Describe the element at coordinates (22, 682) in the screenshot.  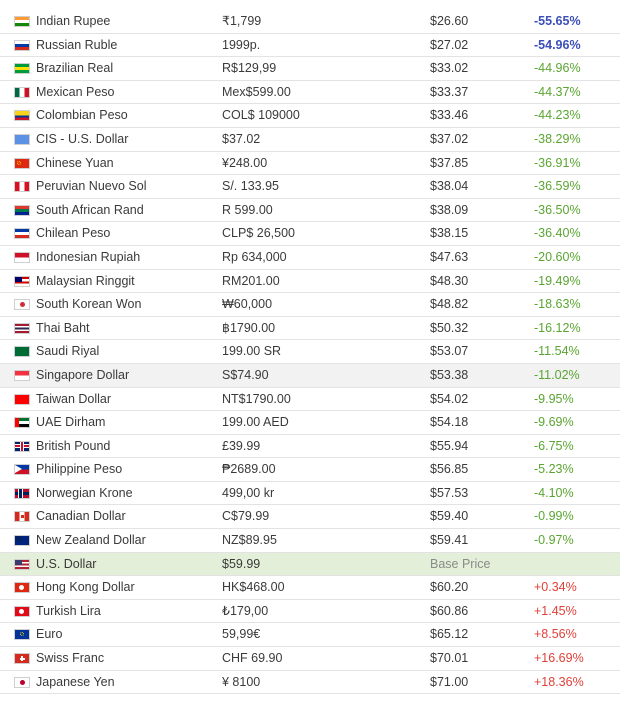
I see `japan-flag-icon` at that location.